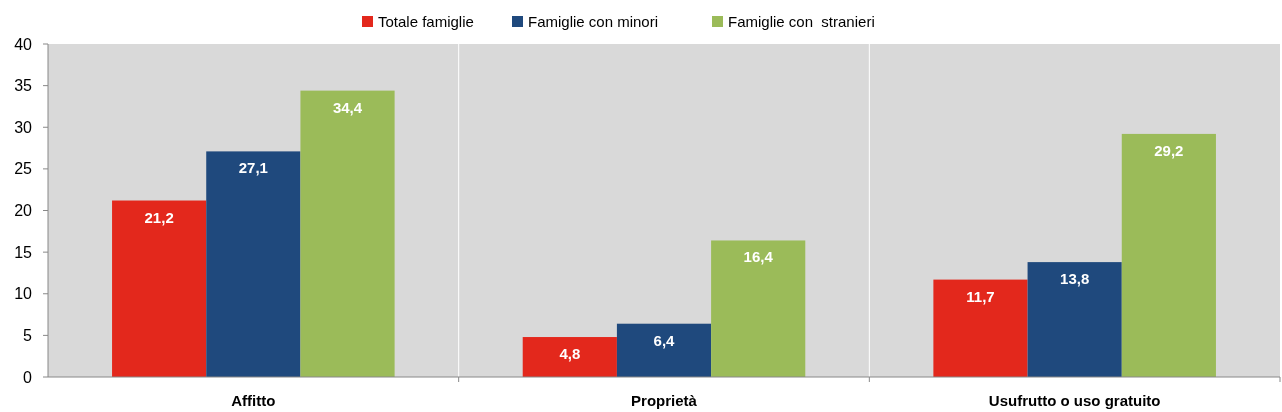 Image resolution: width=1282 pixels, height=412 pixels. What do you see at coordinates (23, 252) in the screenshot?
I see `y-tick-label: 15` at bounding box center [23, 252].